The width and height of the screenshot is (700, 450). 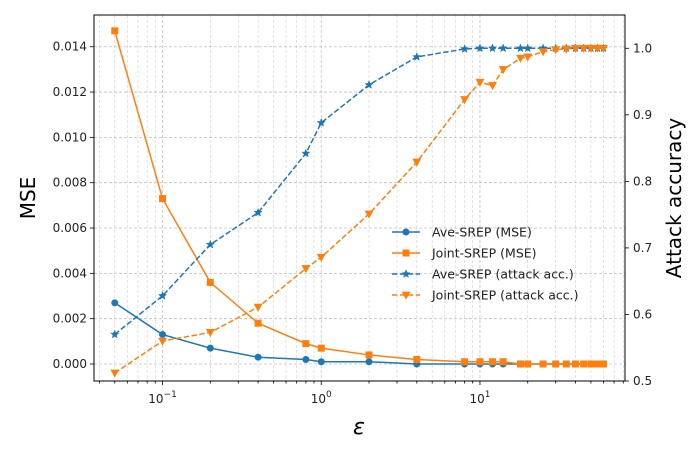 I want to click on legend-label: Ave-SREP (MSE), so click(x=482, y=232).